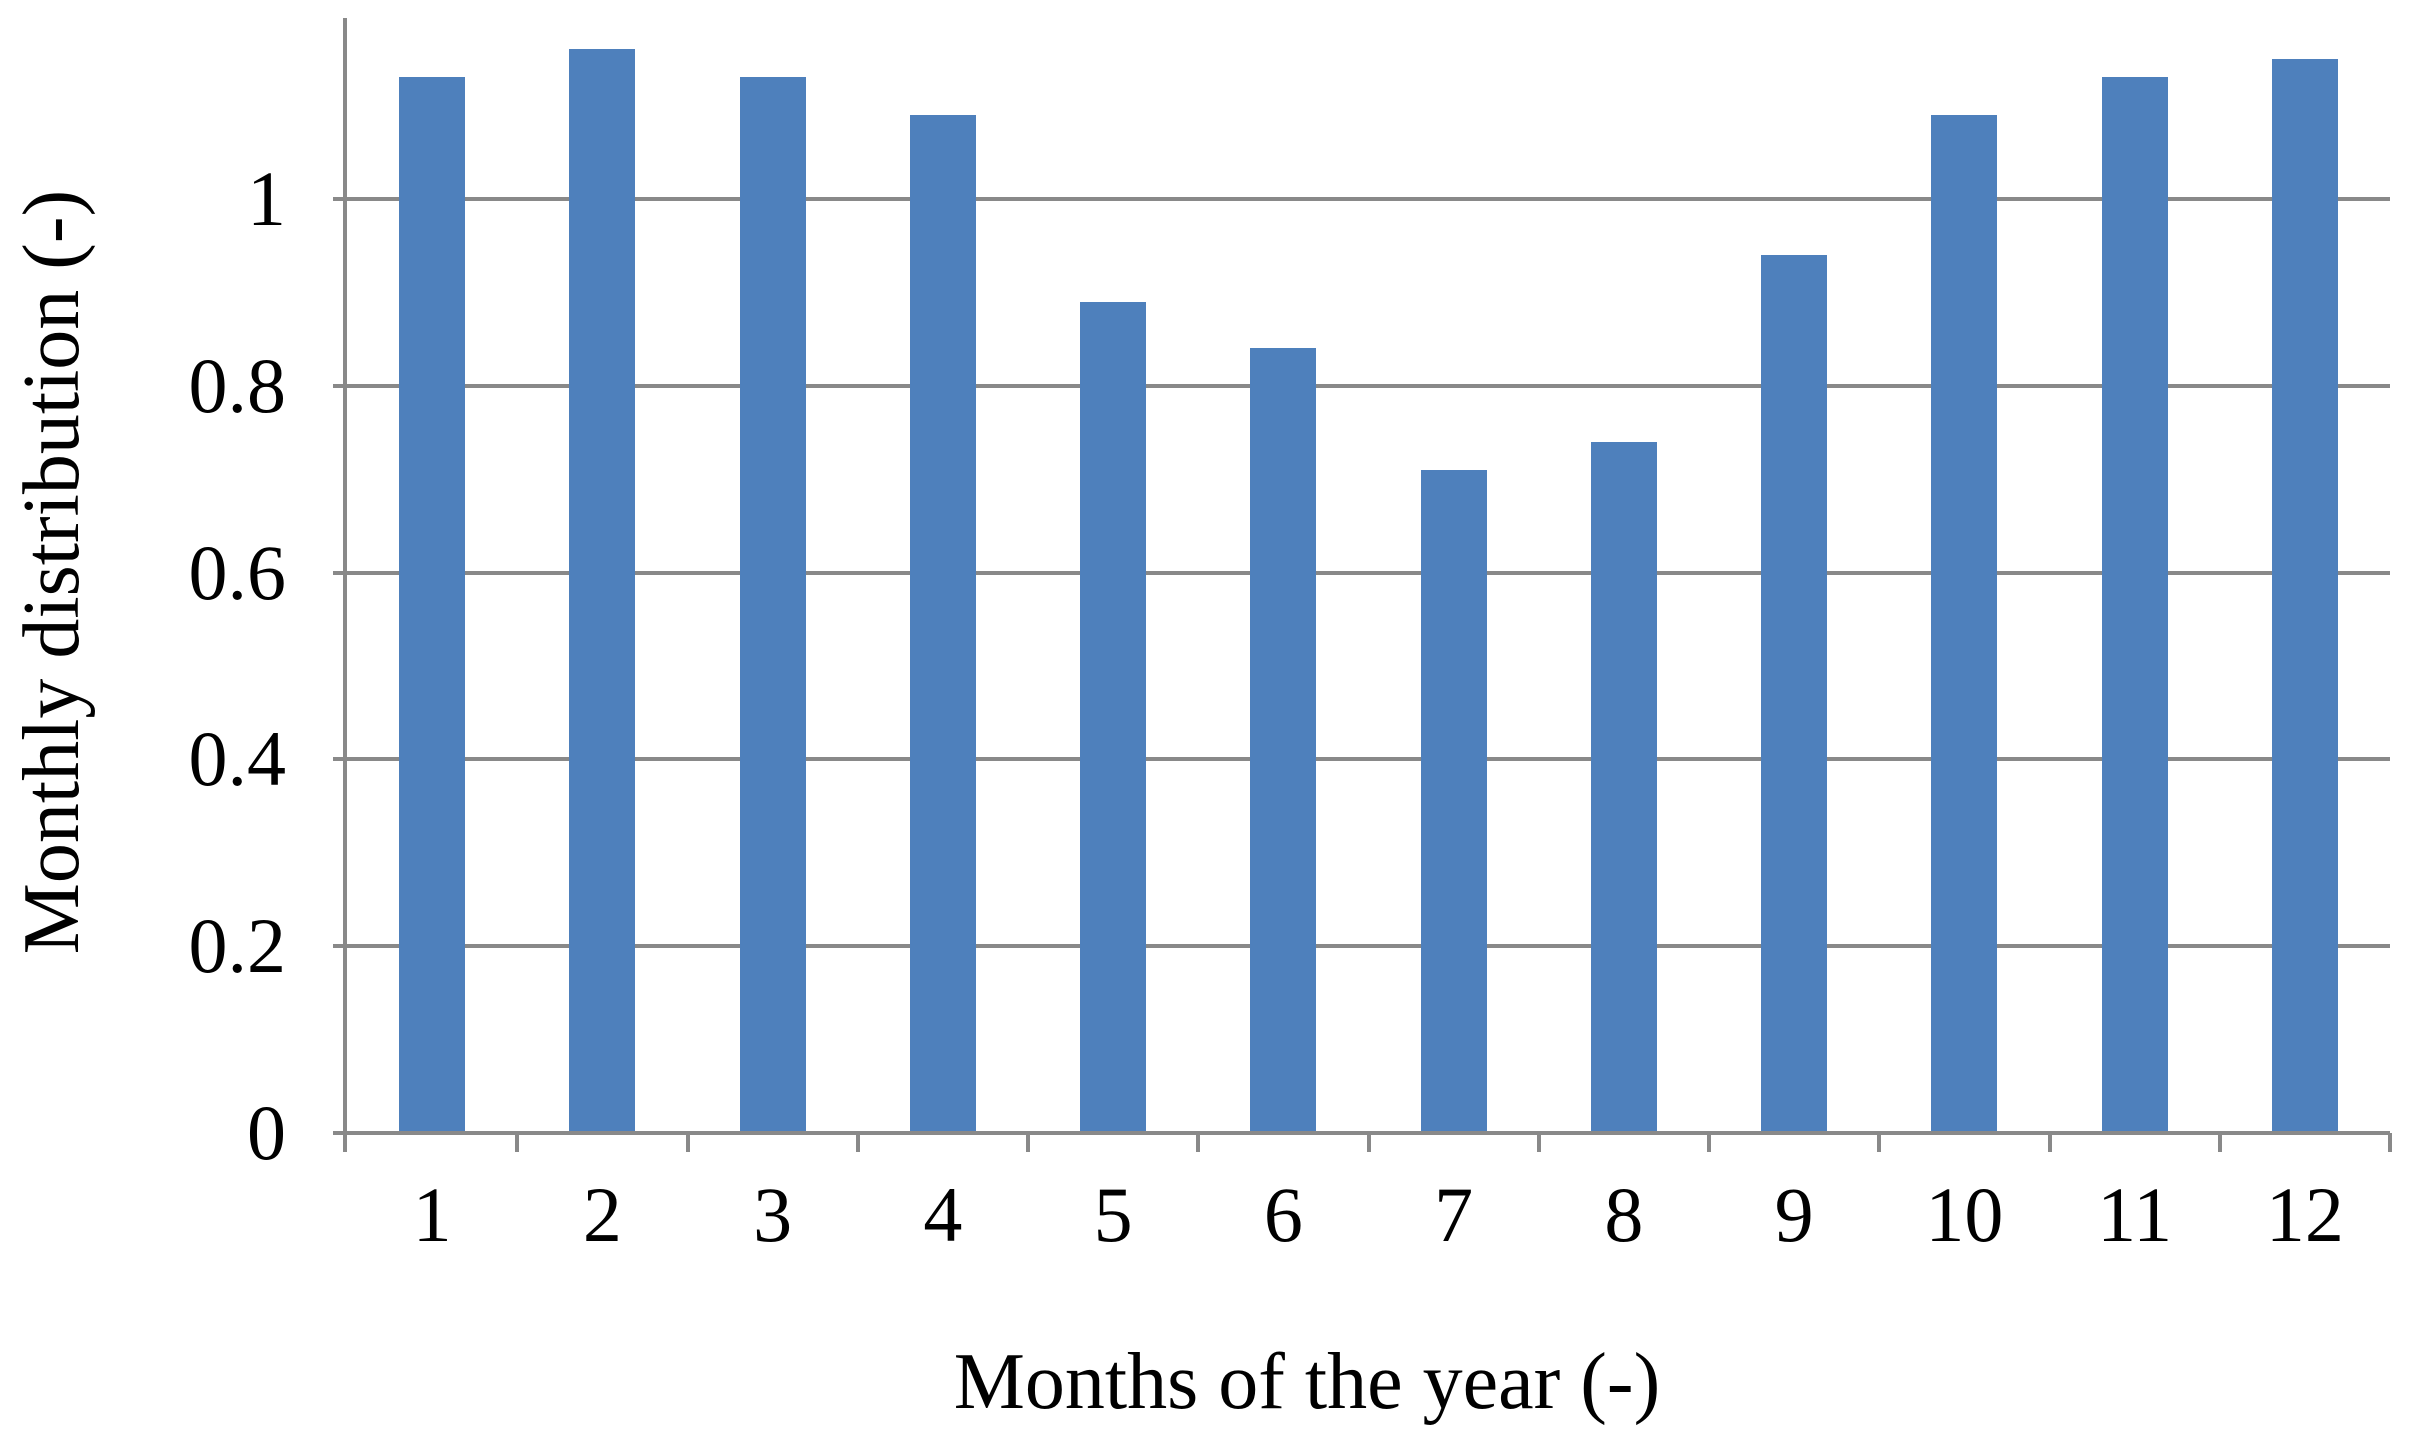 The width and height of the screenshot is (2417, 1446). What do you see at coordinates (1624, 1214) in the screenshot?
I see `x-tick-label-8: 8` at bounding box center [1624, 1214].